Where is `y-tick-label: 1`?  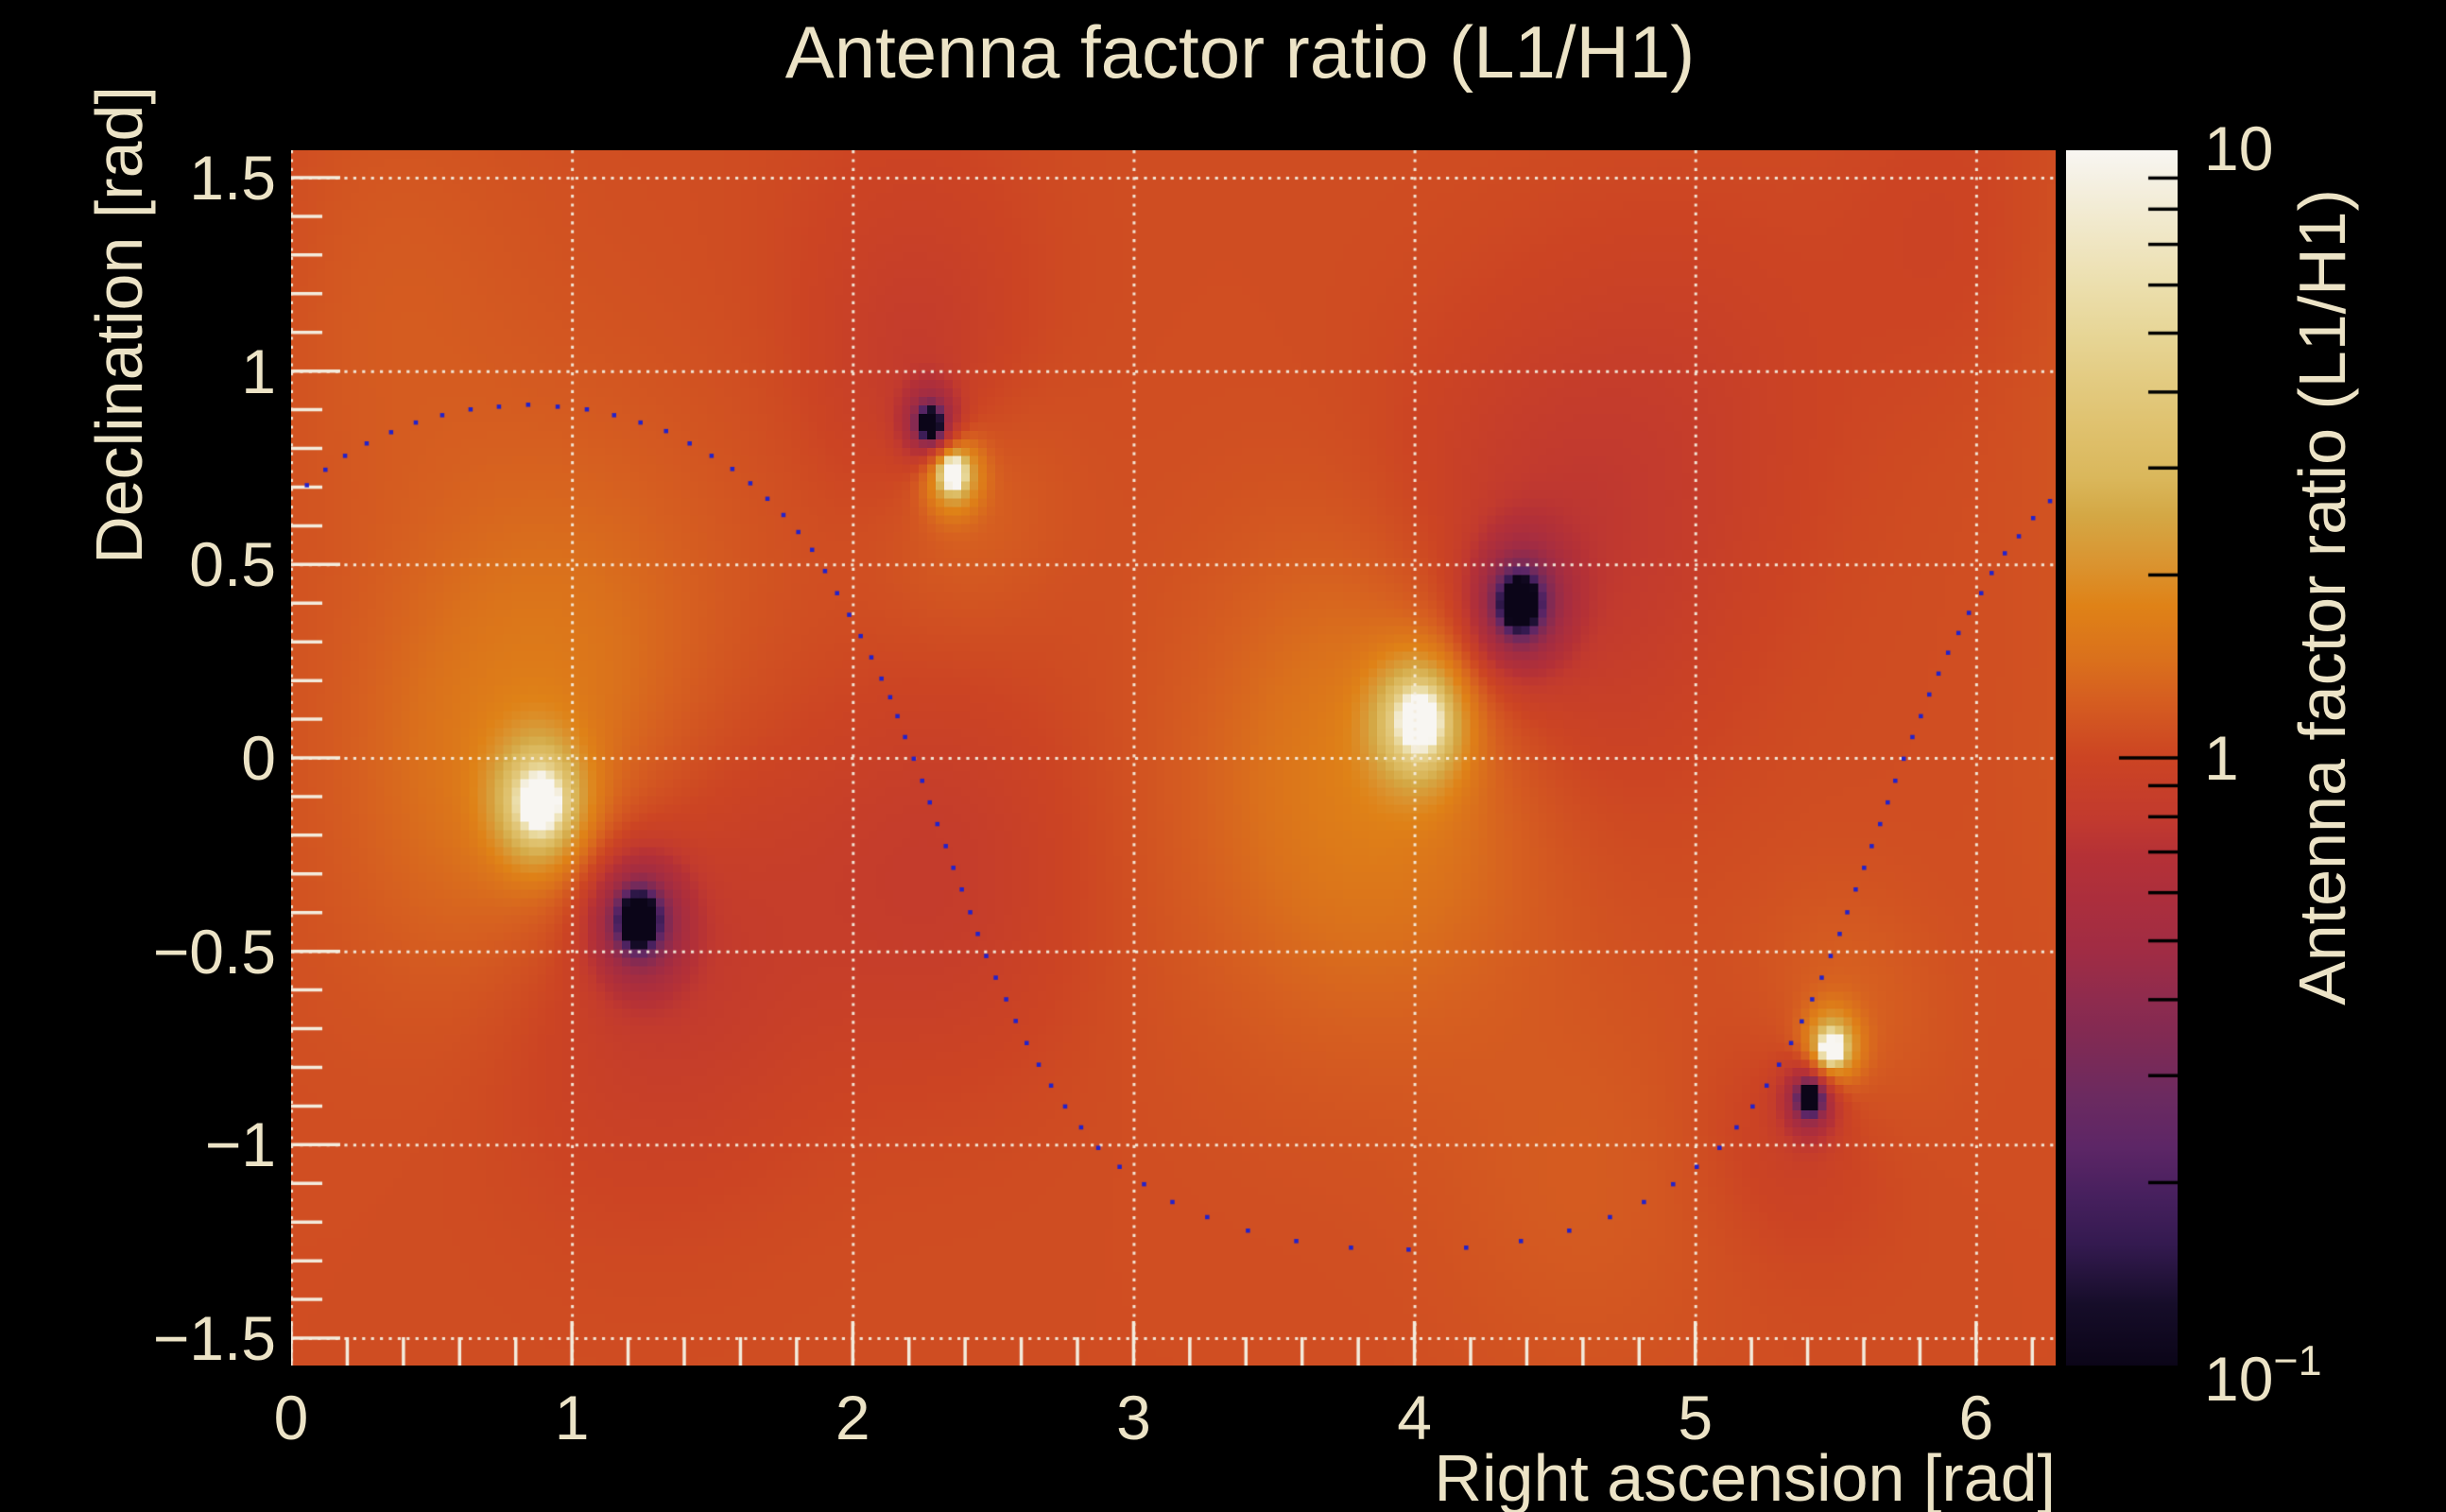
y-tick-label: 1 is located at coordinates (258, 370).